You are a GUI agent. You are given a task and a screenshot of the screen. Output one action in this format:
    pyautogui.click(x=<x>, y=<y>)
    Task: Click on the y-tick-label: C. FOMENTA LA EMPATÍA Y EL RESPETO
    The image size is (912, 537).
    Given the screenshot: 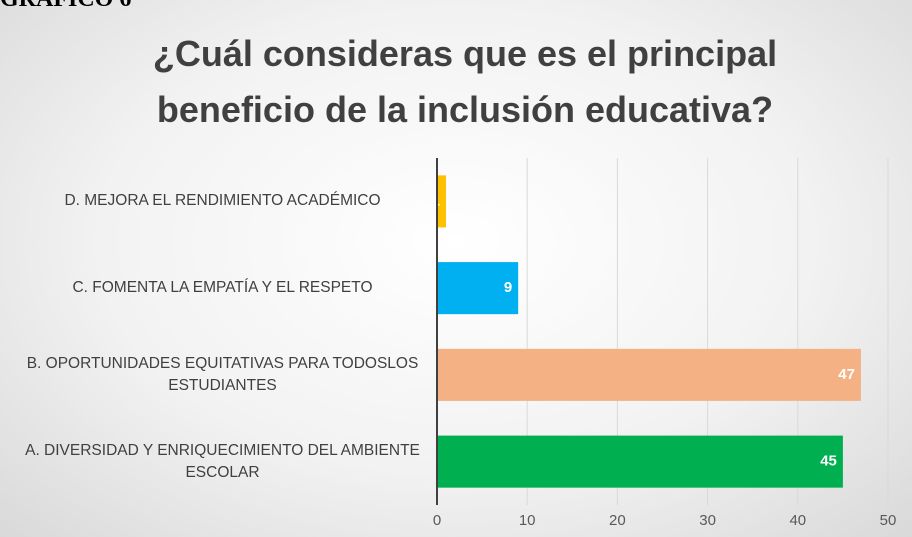 What is the action you would take?
    pyautogui.click(x=222, y=288)
    